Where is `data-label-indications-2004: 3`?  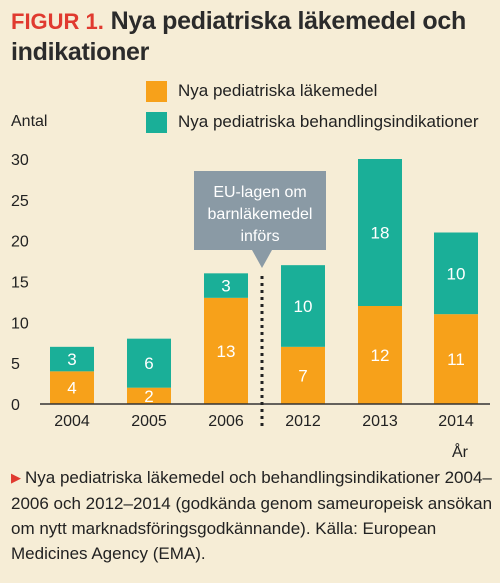
data-label-indications-2004: 3 is located at coordinates (71, 359).